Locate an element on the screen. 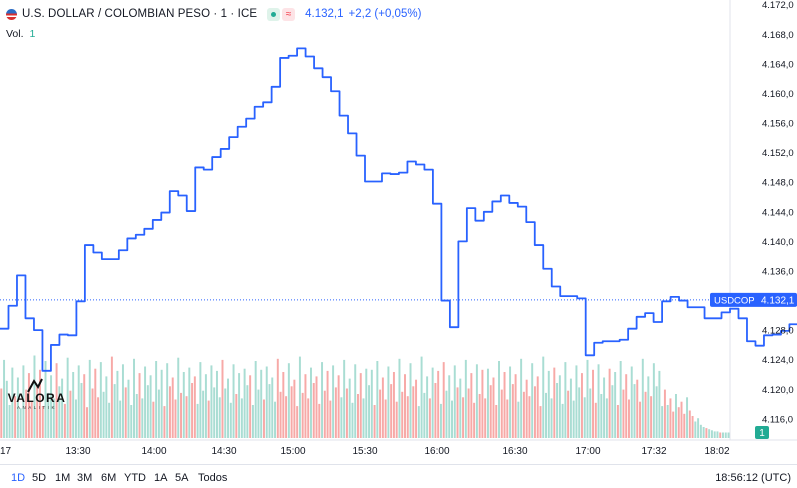  timeframe-5a: 5A is located at coordinates (182, 478).